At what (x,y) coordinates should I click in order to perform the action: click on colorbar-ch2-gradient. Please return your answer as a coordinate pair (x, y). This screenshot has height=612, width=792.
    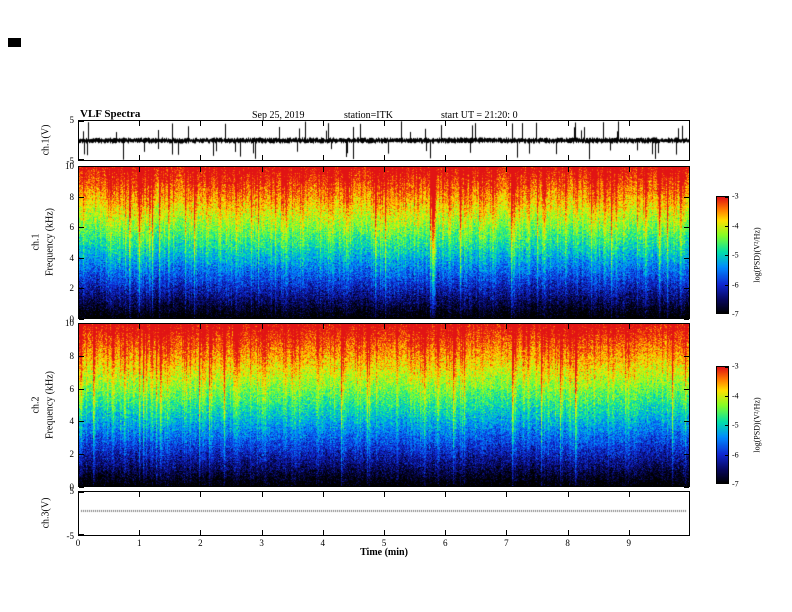
    Looking at the image, I should click on (722, 425).